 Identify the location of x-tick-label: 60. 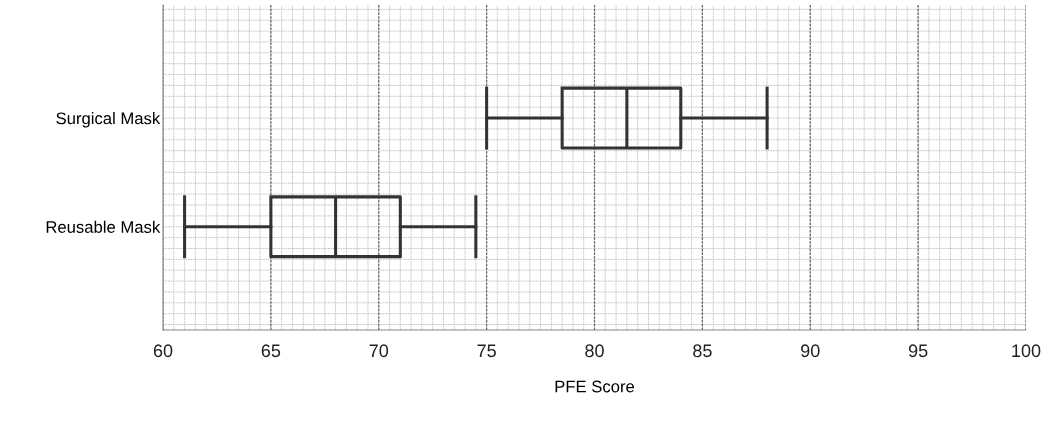
(163, 351).